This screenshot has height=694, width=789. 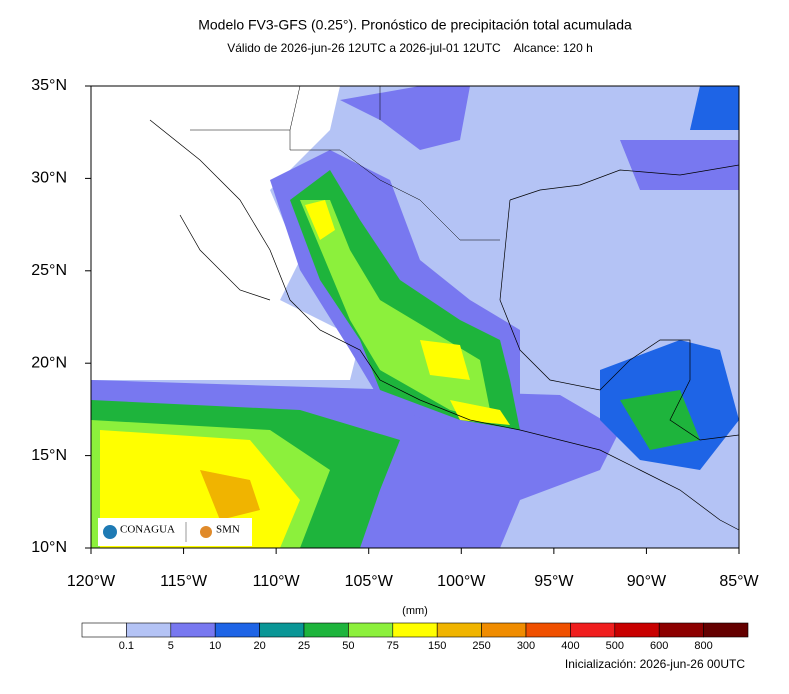 What do you see at coordinates (49, 362) in the screenshot?
I see `y-tick-label: 20°N` at bounding box center [49, 362].